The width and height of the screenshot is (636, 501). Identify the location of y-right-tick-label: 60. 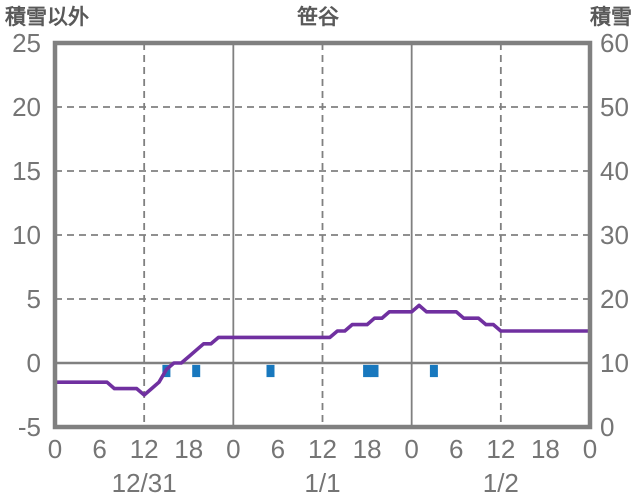
(614, 43).